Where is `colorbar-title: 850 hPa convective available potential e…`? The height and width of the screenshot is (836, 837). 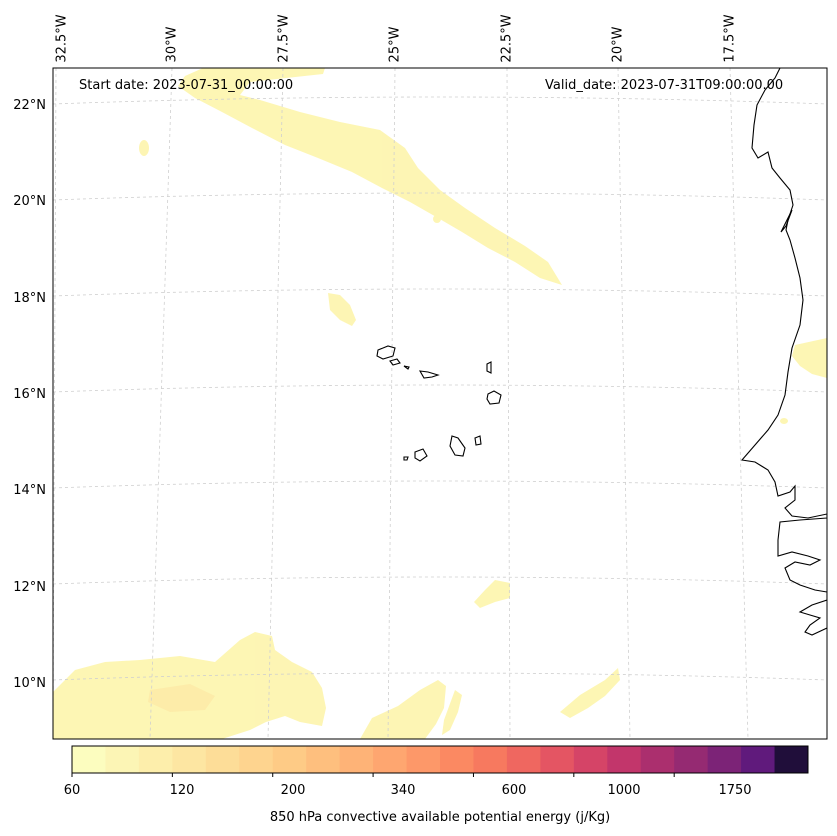 colorbar-title: 850 hPa convective available potential e… is located at coordinates (440, 817).